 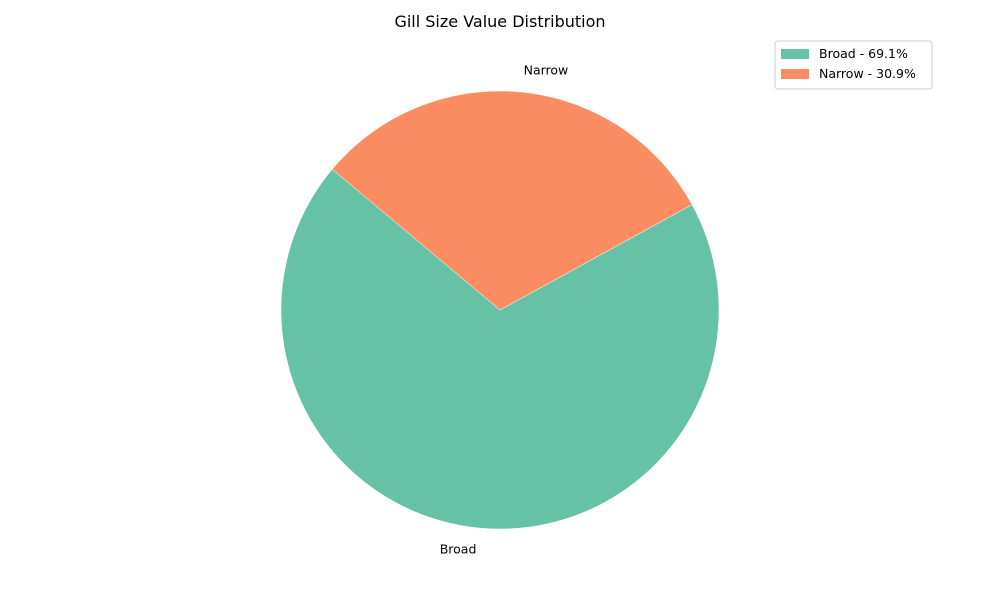 What do you see at coordinates (504, 309) in the screenshot?
I see `pie-slice-labels: Broad Narrow` at bounding box center [504, 309].